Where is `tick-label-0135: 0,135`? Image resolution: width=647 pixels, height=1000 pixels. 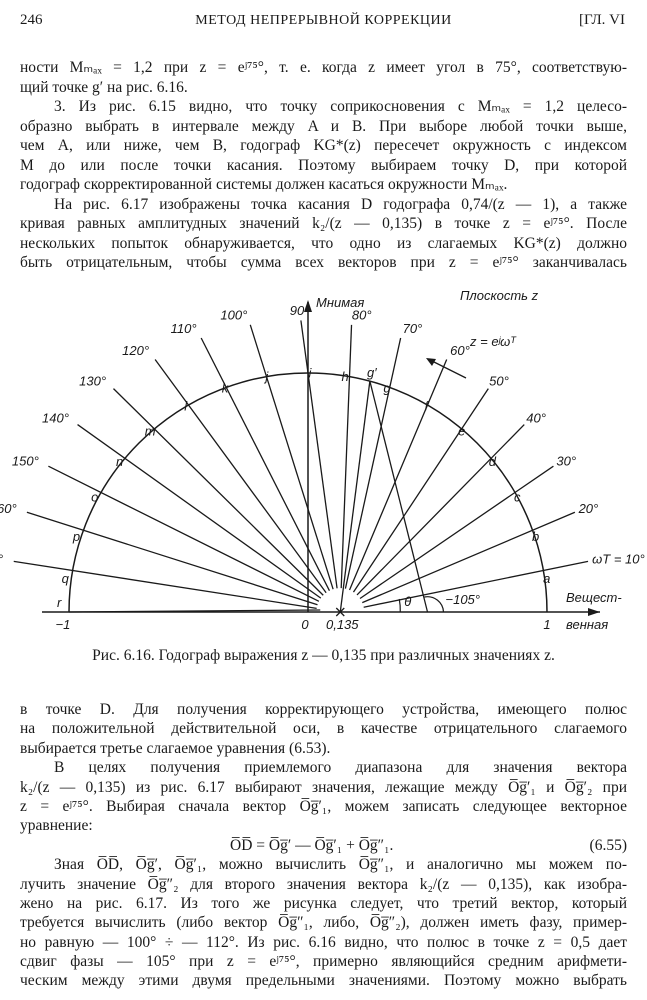 tick-label-0135: 0,135 is located at coordinates (342, 624).